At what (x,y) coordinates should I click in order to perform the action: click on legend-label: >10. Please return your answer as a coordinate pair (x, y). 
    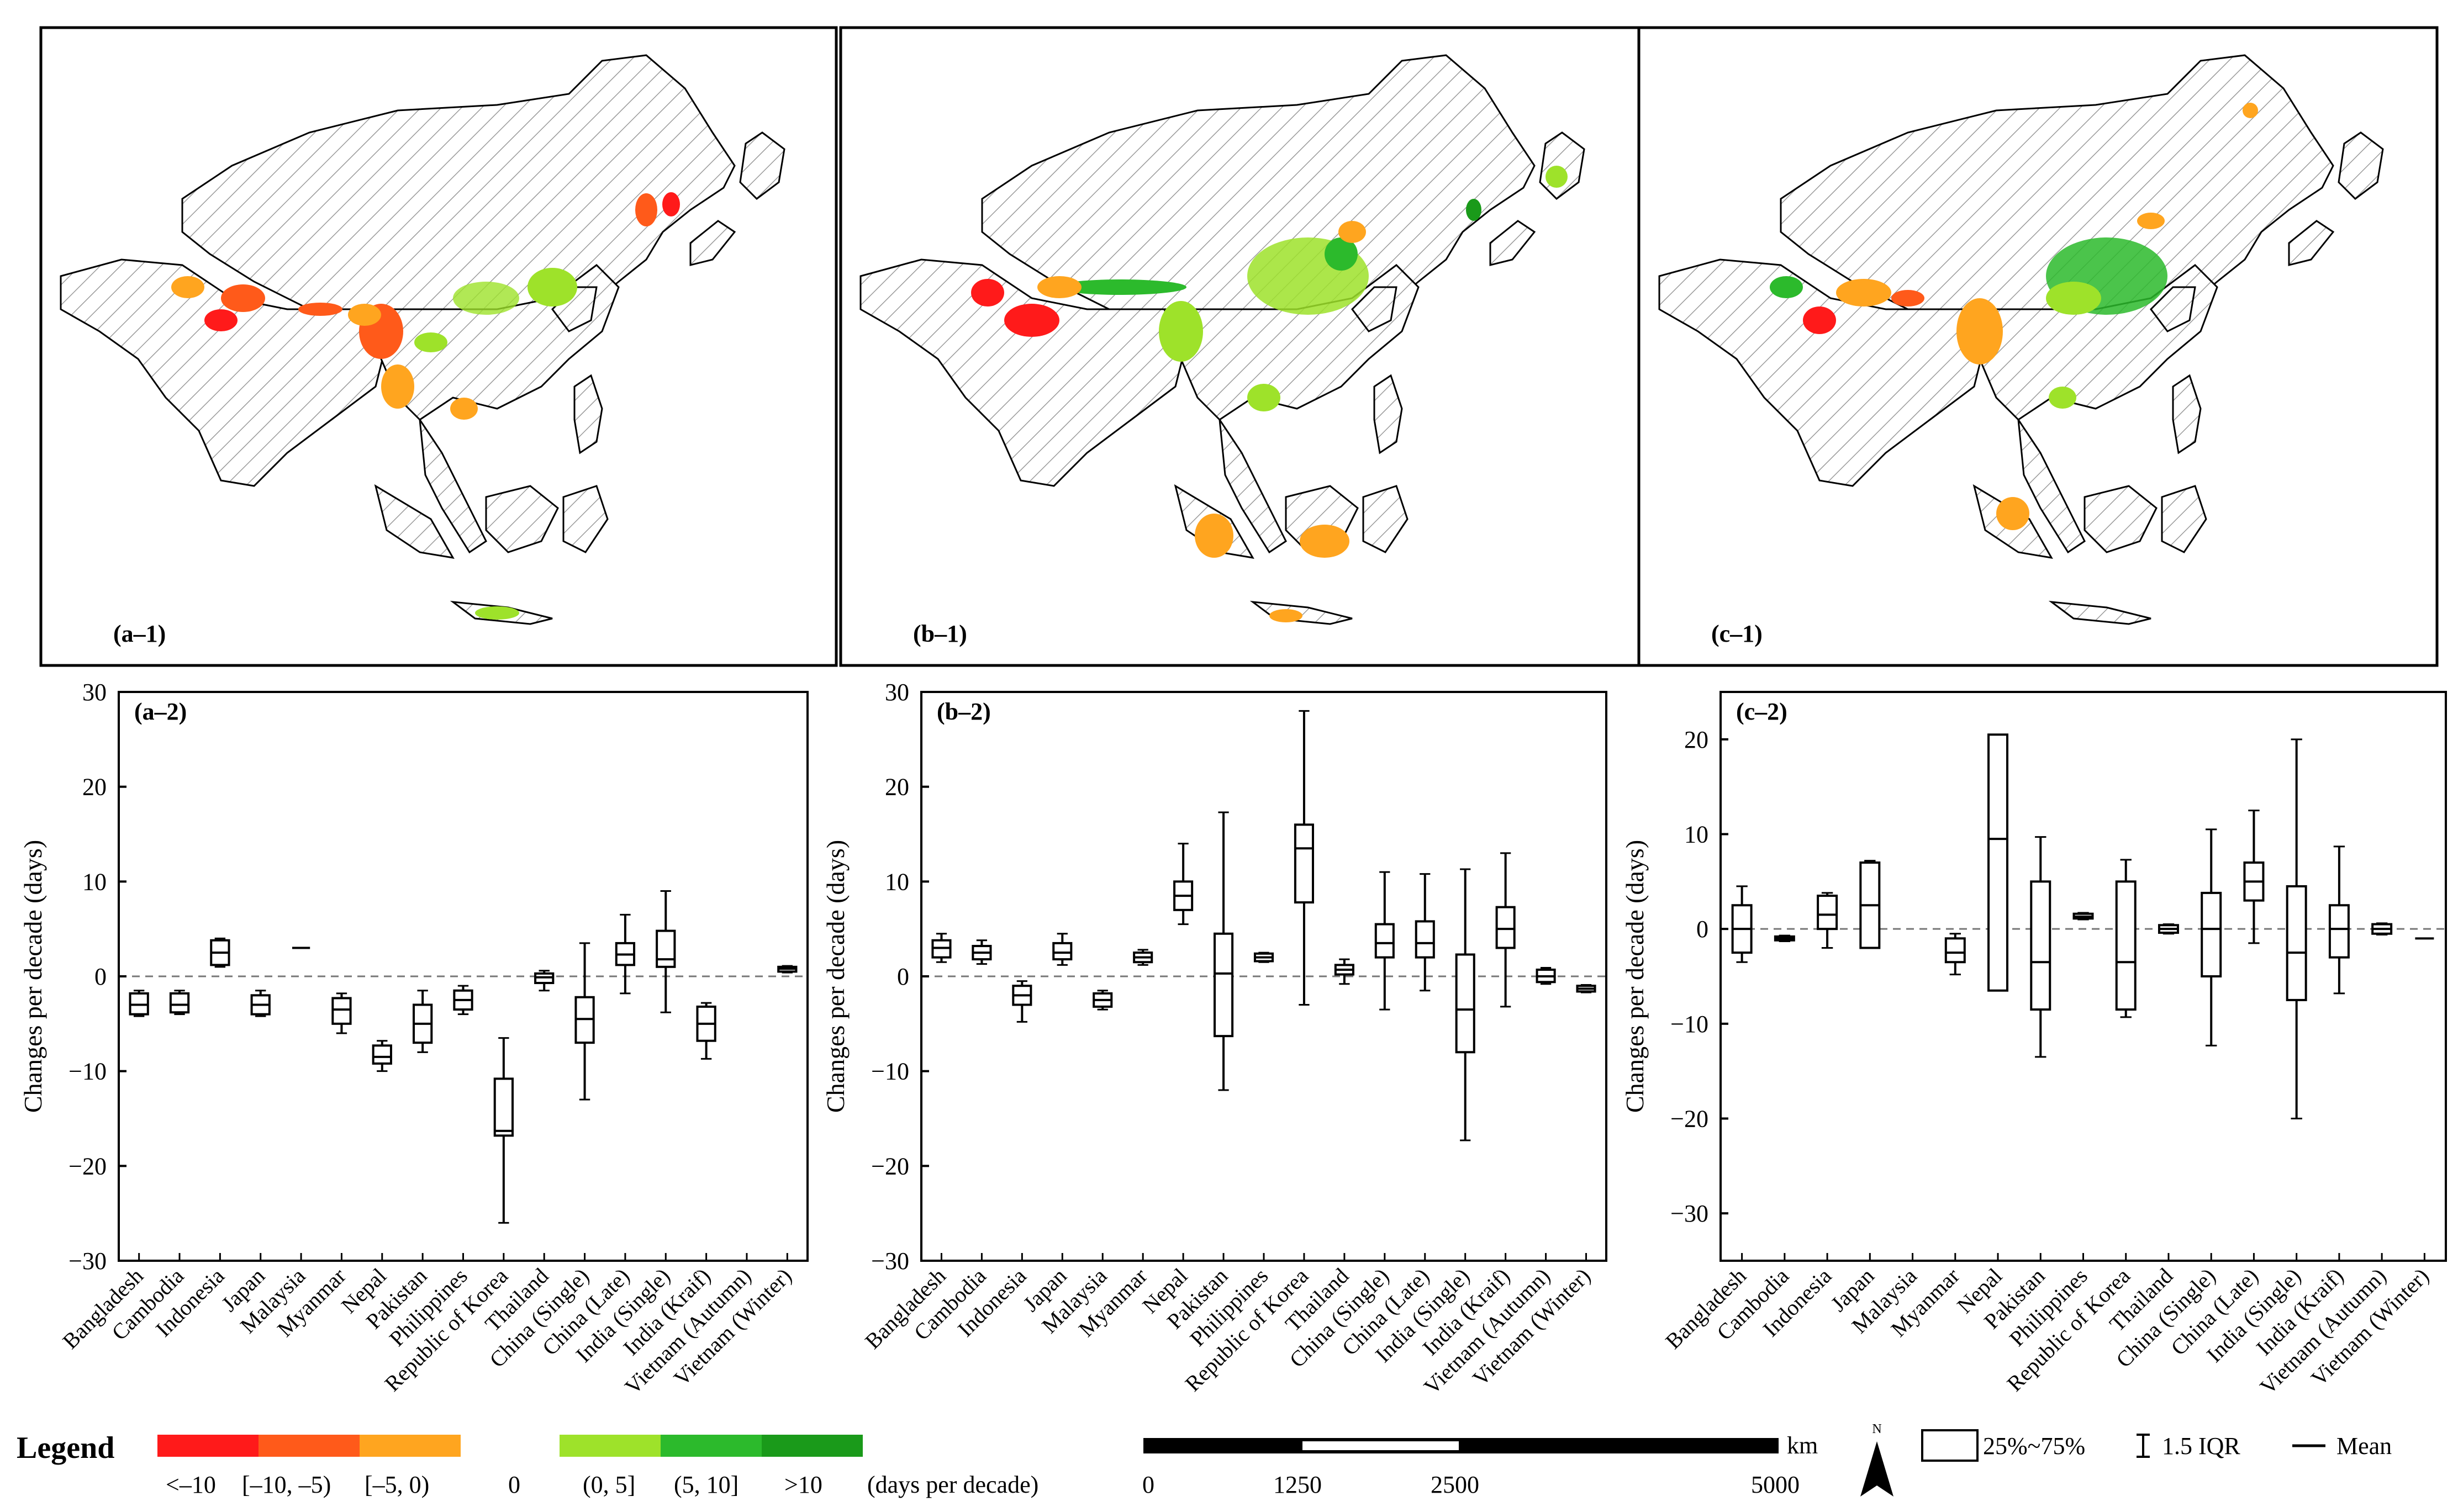
    Looking at the image, I should click on (803, 1484).